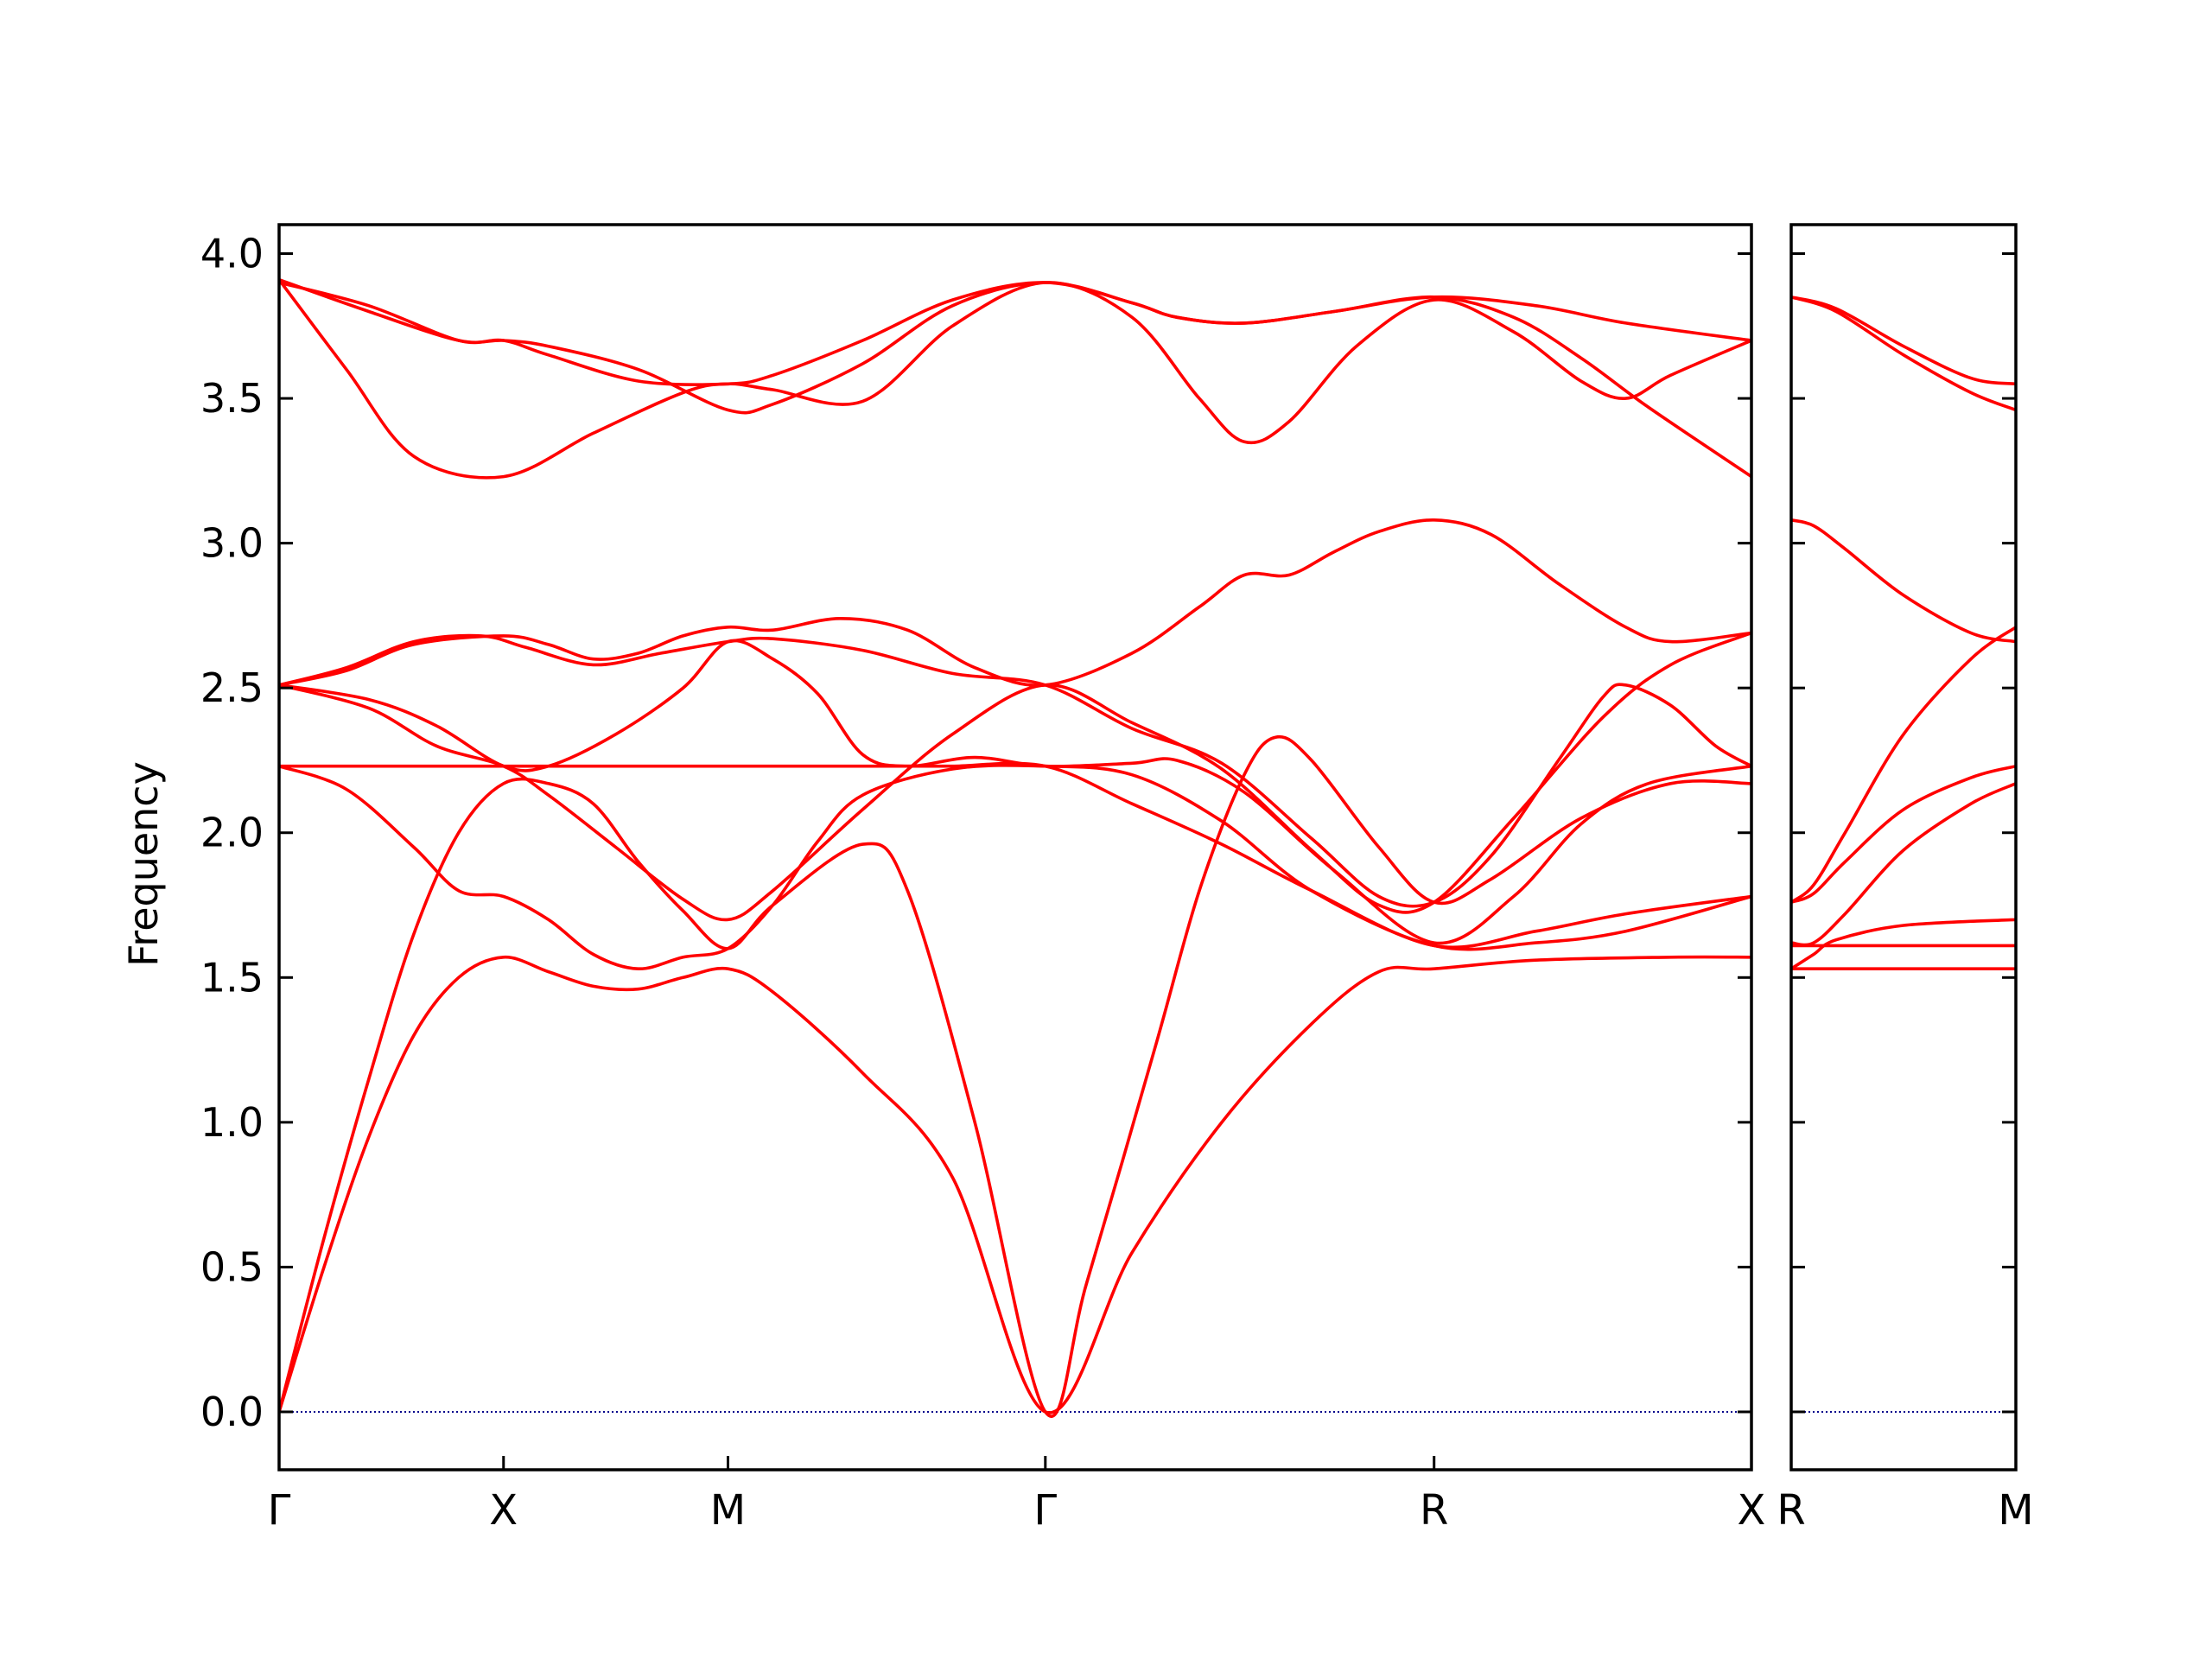 This screenshot has height=1659, width=2212. Describe the element at coordinates (232, 254) in the screenshot. I see `y-tick-label: 4.0` at that location.